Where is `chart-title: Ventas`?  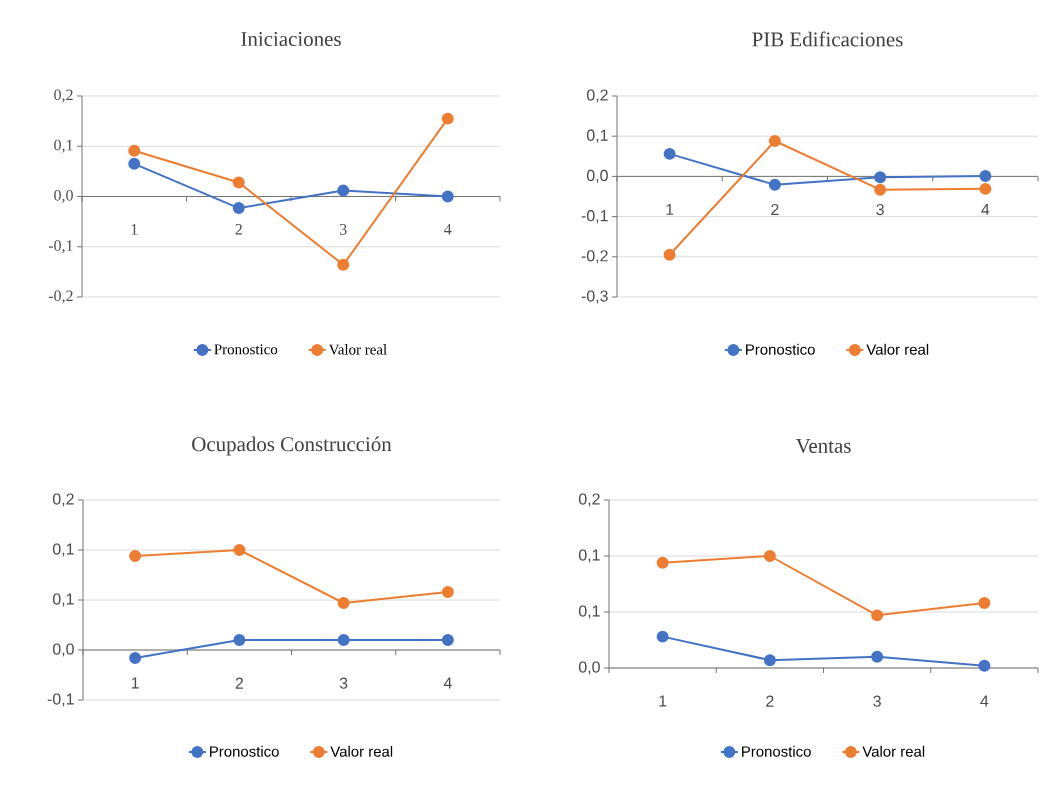
chart-title: Ventas is located at coordinates (823, 446).